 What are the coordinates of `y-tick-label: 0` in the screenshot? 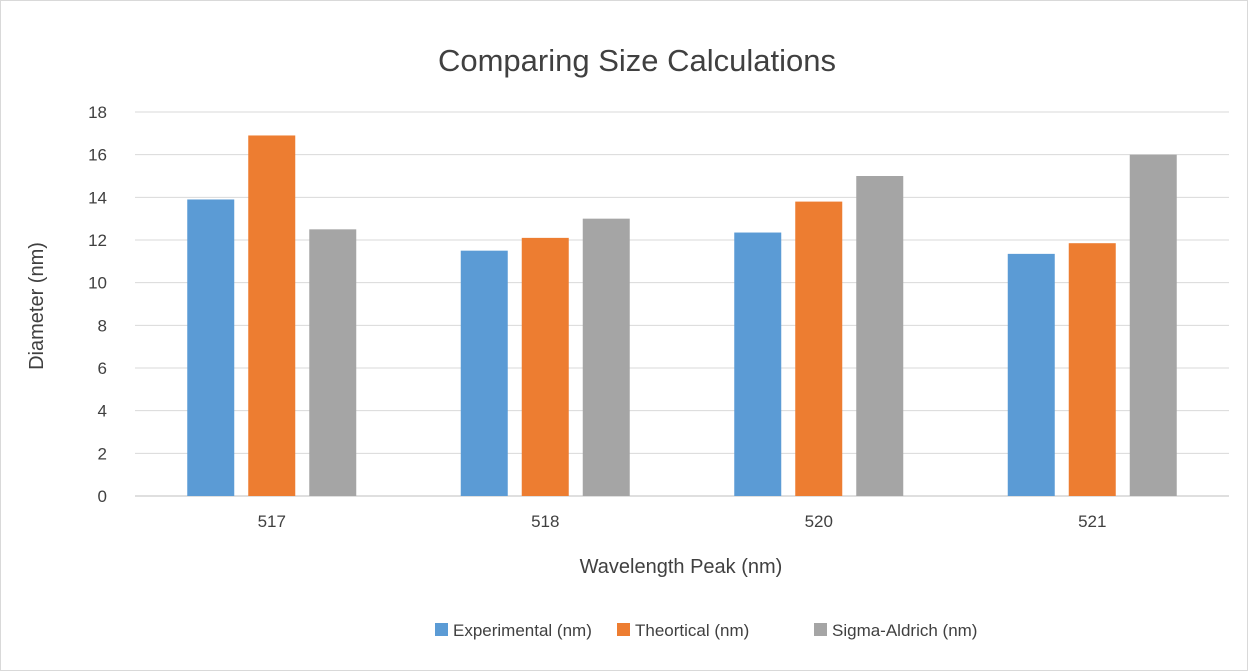 It's located at (102, 496).